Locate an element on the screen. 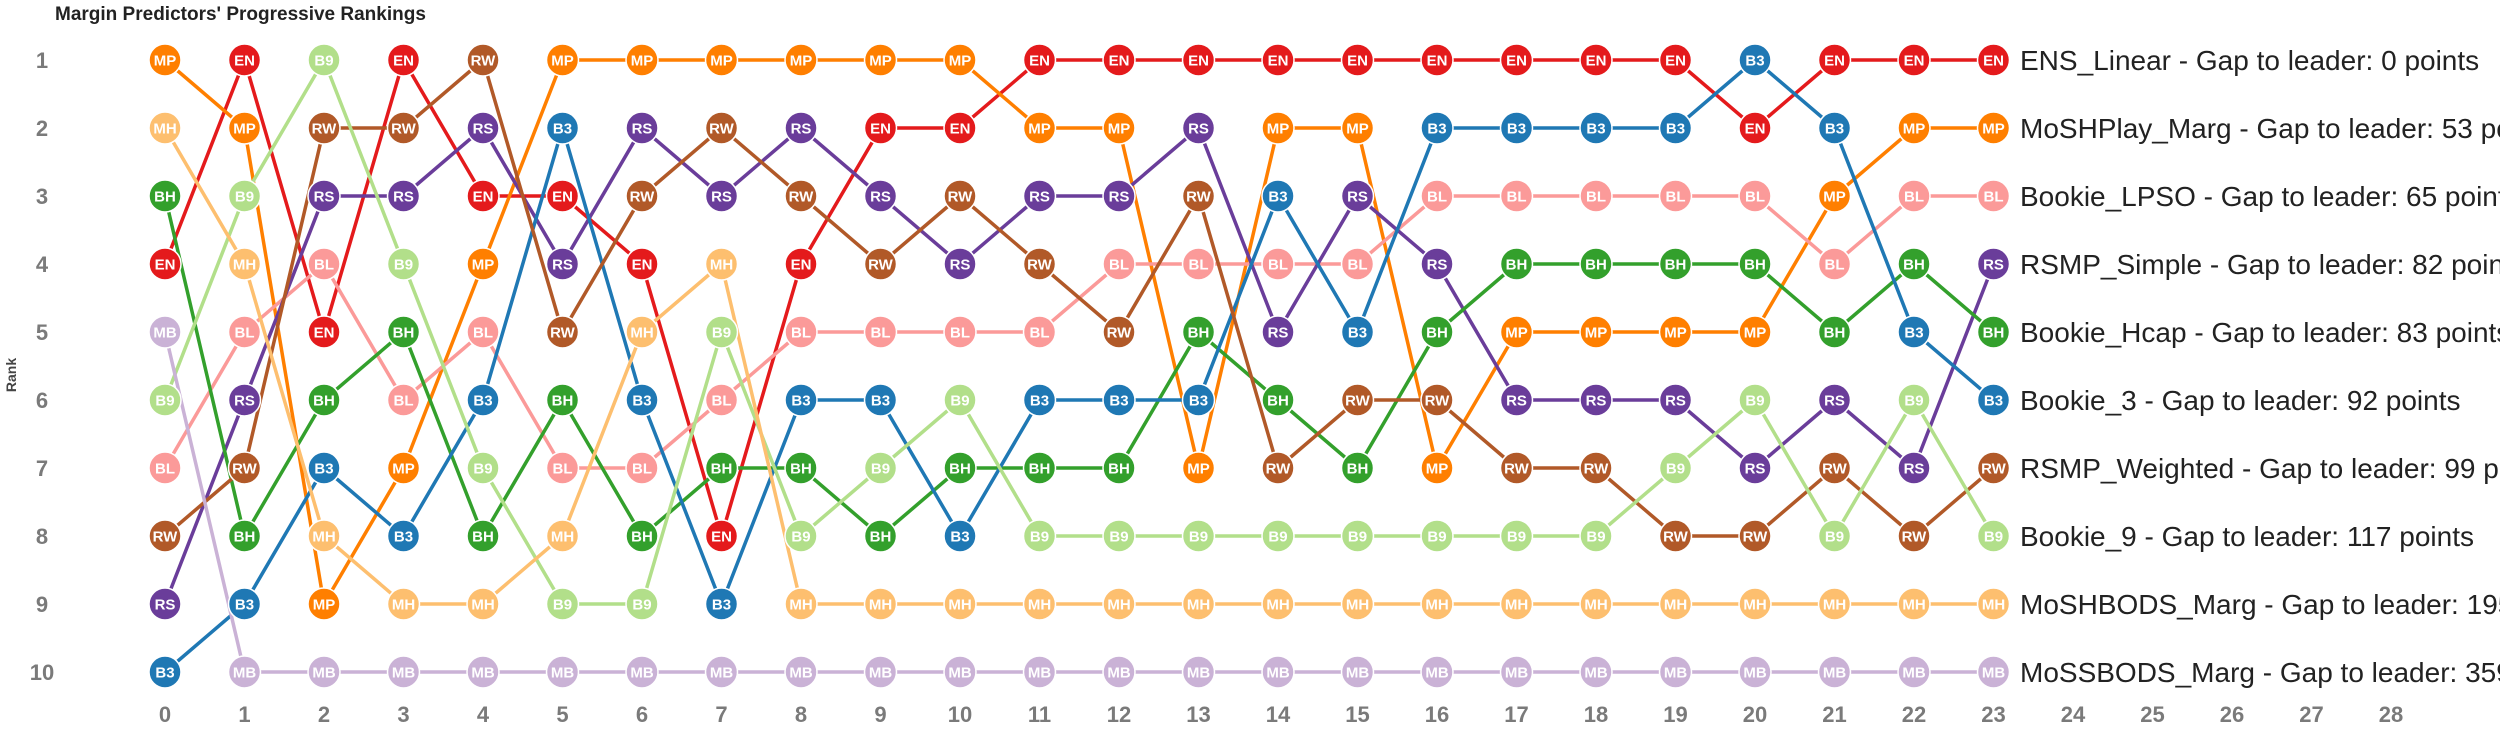  x-tick-label: 27 is located at coordinates (2311, 714).